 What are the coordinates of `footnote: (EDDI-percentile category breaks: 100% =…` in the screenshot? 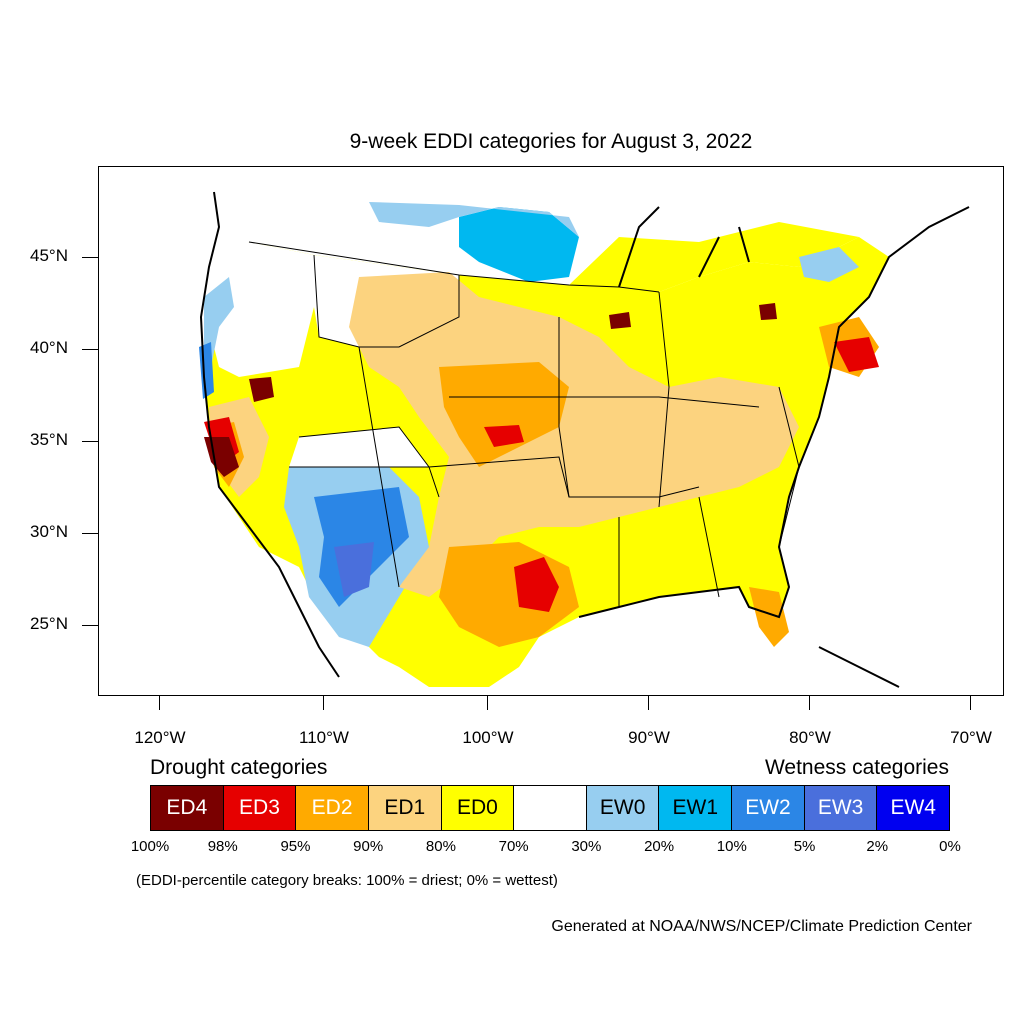 It's located at (347, 880).